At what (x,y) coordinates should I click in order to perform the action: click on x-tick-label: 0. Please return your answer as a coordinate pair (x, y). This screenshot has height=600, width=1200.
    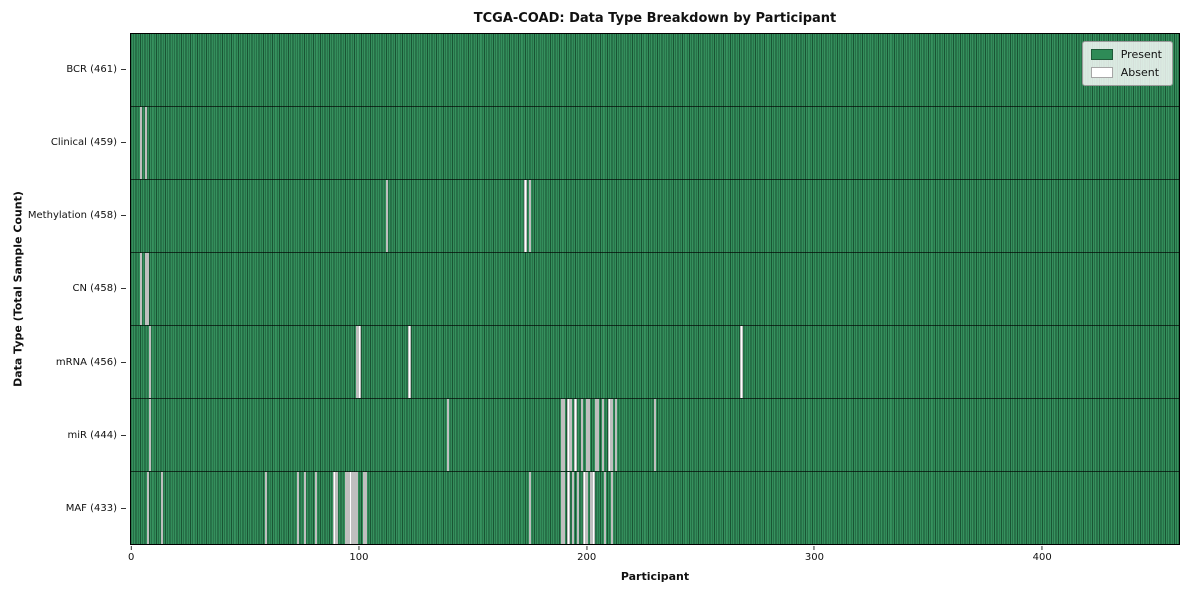
    Looking at the image, I should click on (131, 557).